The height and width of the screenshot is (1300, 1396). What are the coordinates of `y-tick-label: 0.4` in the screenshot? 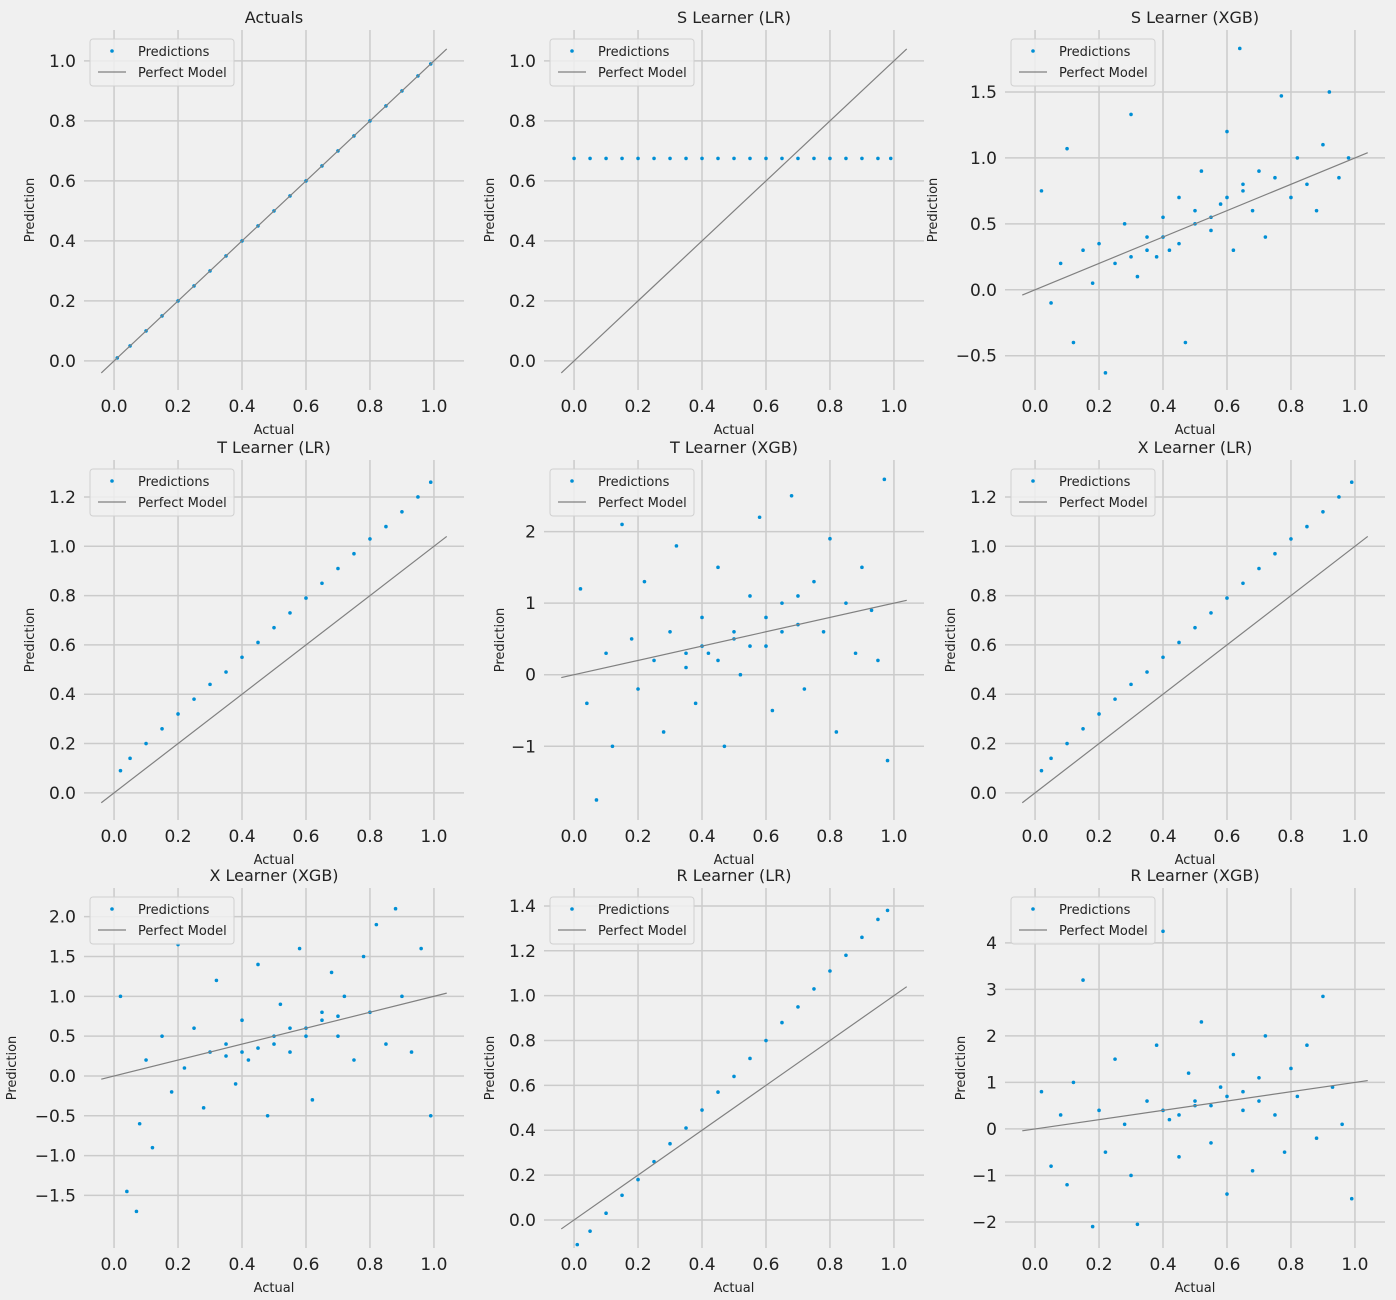 It's located at (522, 1131).